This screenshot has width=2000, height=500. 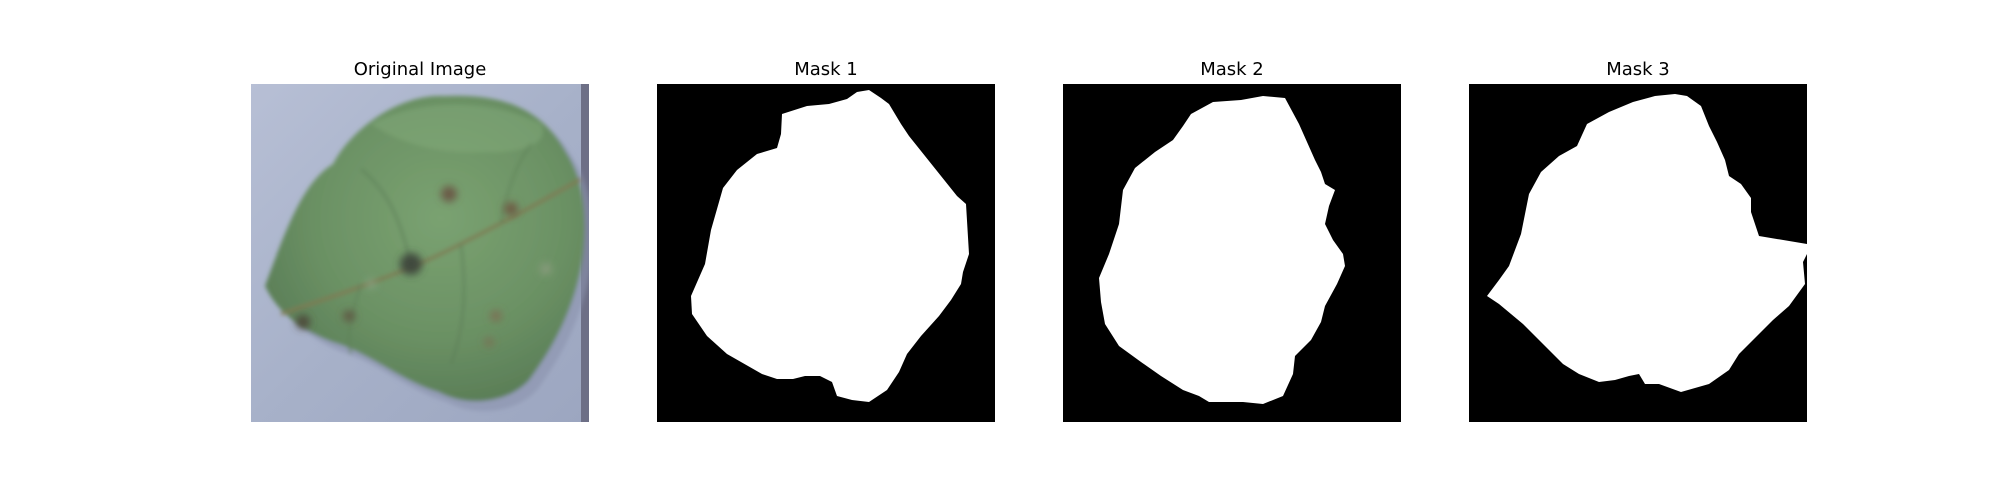 What do you see at coordinates (1232, 253) in the screenshot?
I see `mask-2-image` at bounding box center [1232, 253].